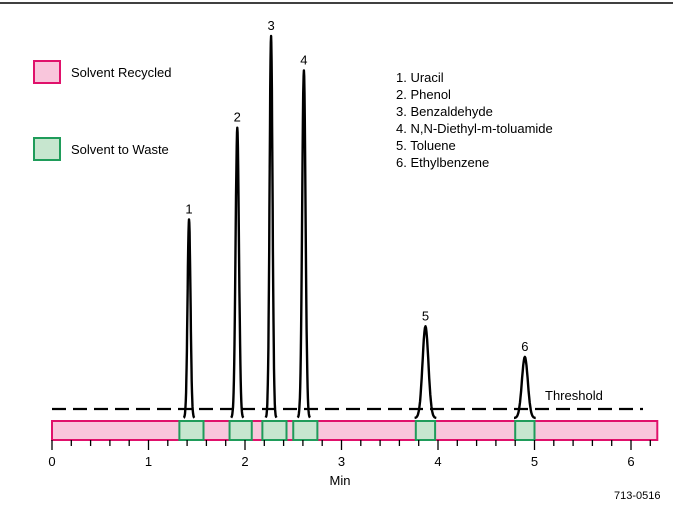 This screenshot has width=673, height=518. Describe the element at coordinates (51, 461) in the screenshot. I see `x-tick-label-0: 0` at that location.